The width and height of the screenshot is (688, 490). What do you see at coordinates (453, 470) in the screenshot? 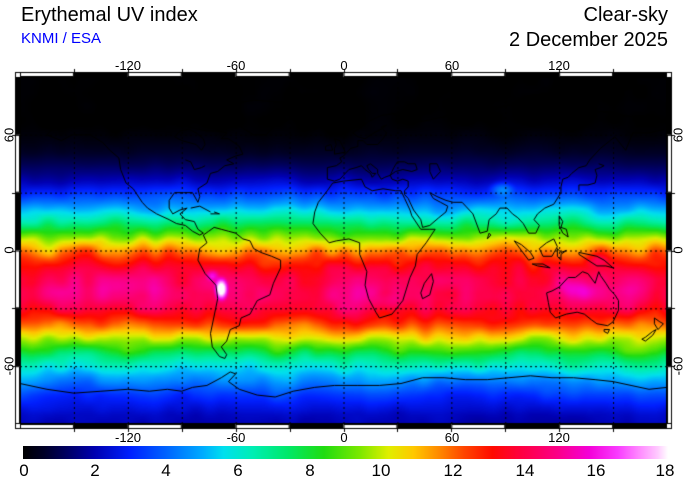
I see `colorbar-tick-6: 12` at bounding box center [453, 470].